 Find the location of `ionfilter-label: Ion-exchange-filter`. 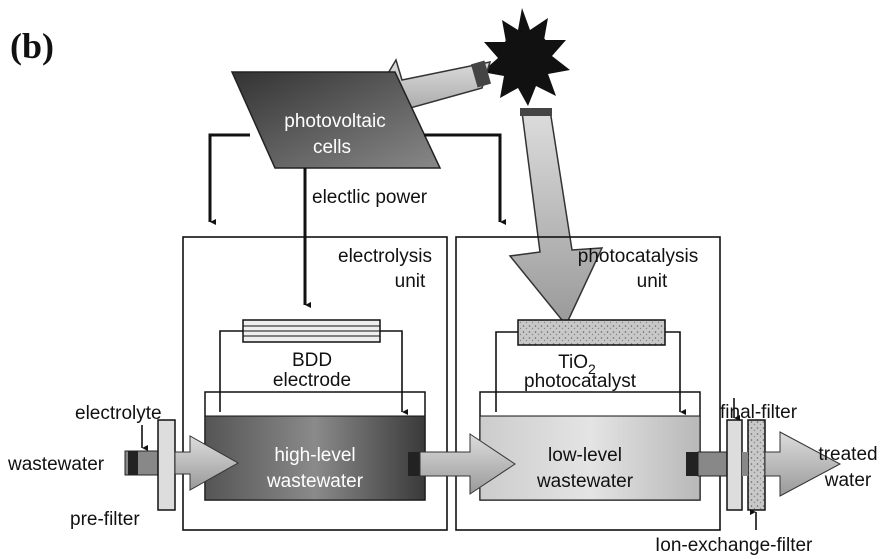

ionfilter-label: Ion-exchange-filter is located at coordinates (734, 545).